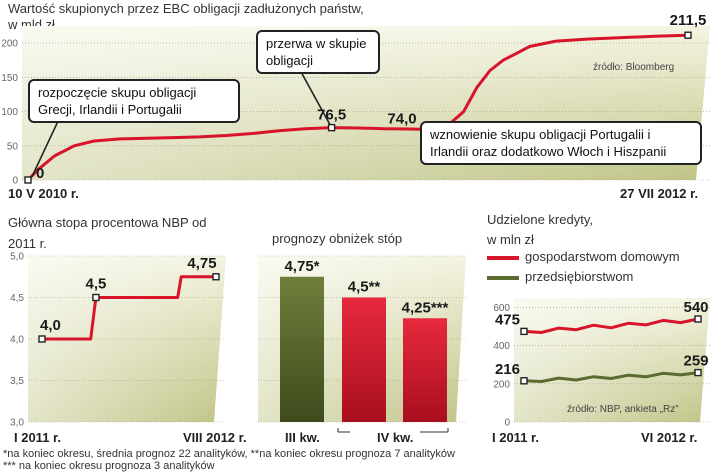 The height and width of the screenshot is (475, 720). Describe the element at coordinates (9, 78) in the screenshot. I see `ecb-y-tick-label: 150` at that location.